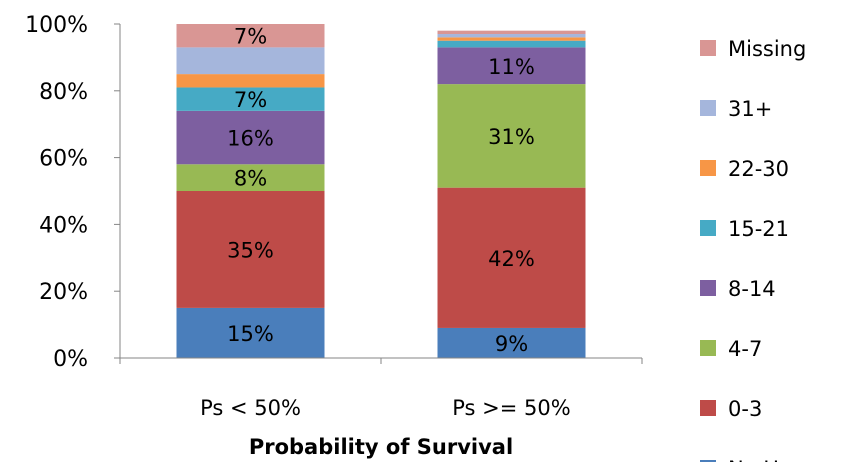 This screenshot has height=466, width=852. I want to click on legend-label: No Hosp., so click(775, 459).